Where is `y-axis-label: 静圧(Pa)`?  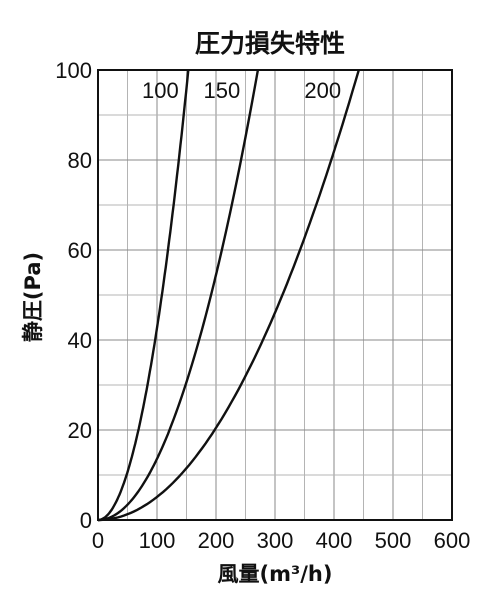 y-axis-label: 静圧(Pa) is located at coordinates (33, 297).